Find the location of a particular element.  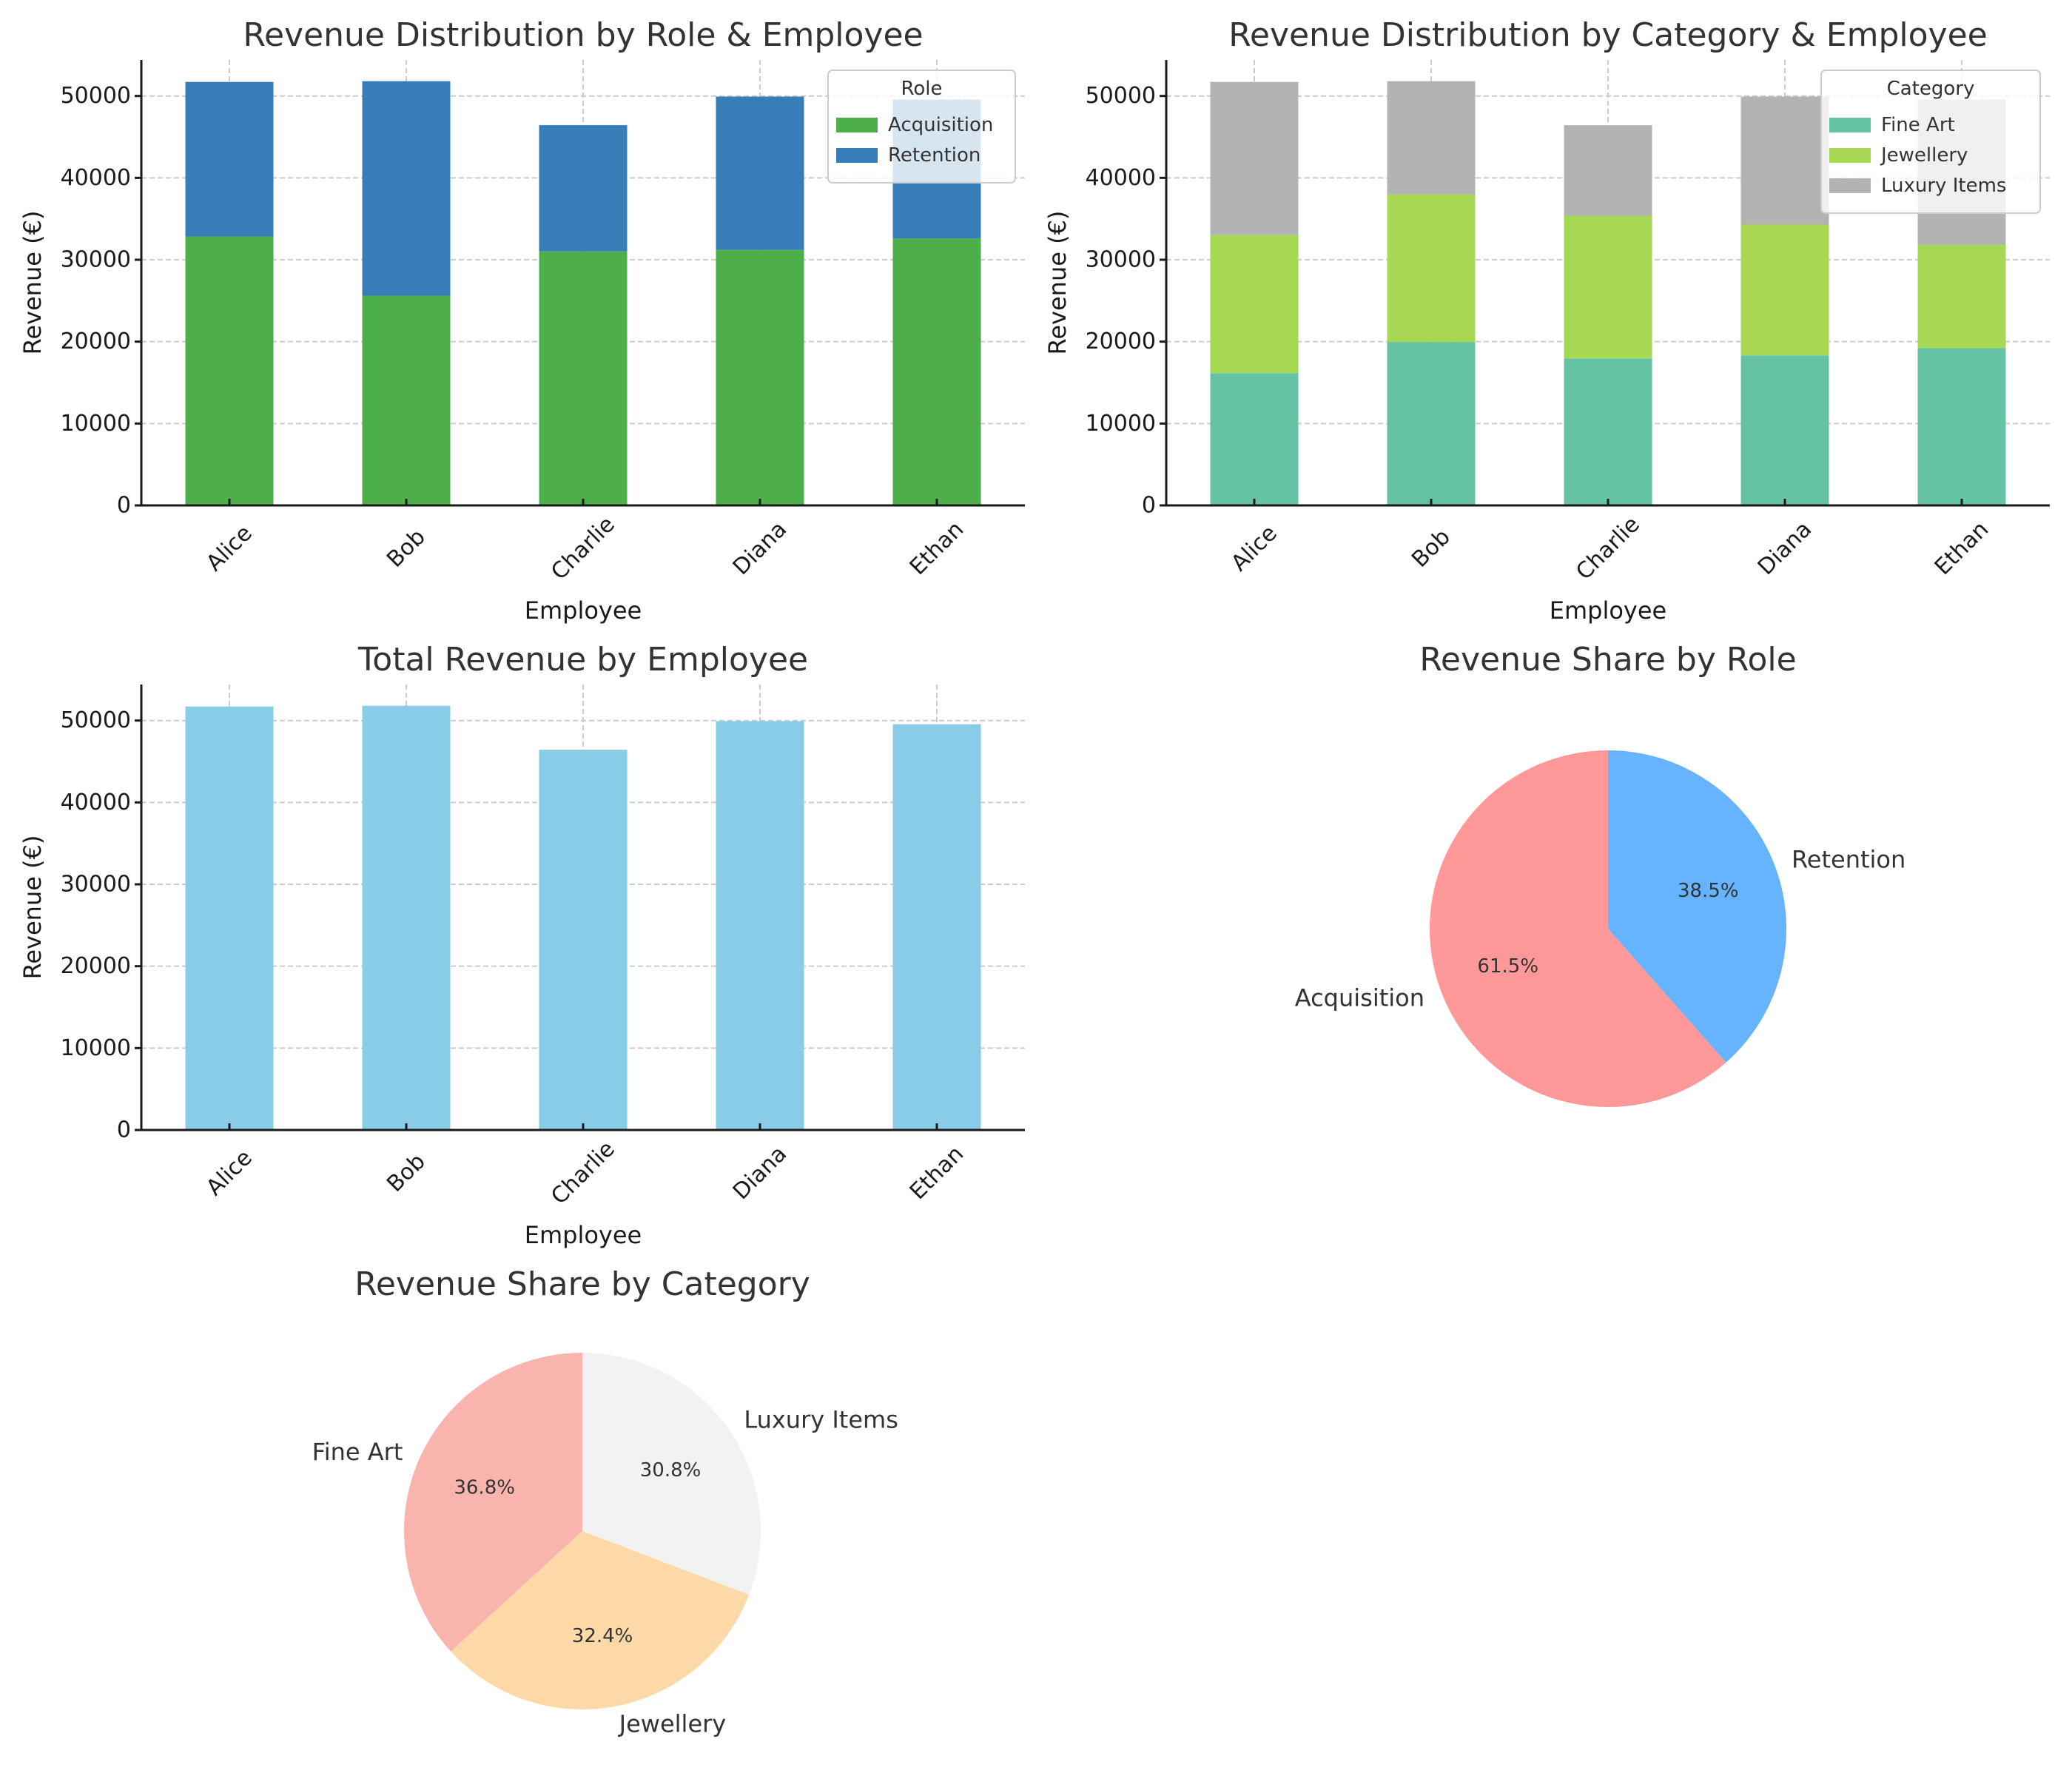

chart-title: Revenue Share by Category is located at coordinates (582, 1284).